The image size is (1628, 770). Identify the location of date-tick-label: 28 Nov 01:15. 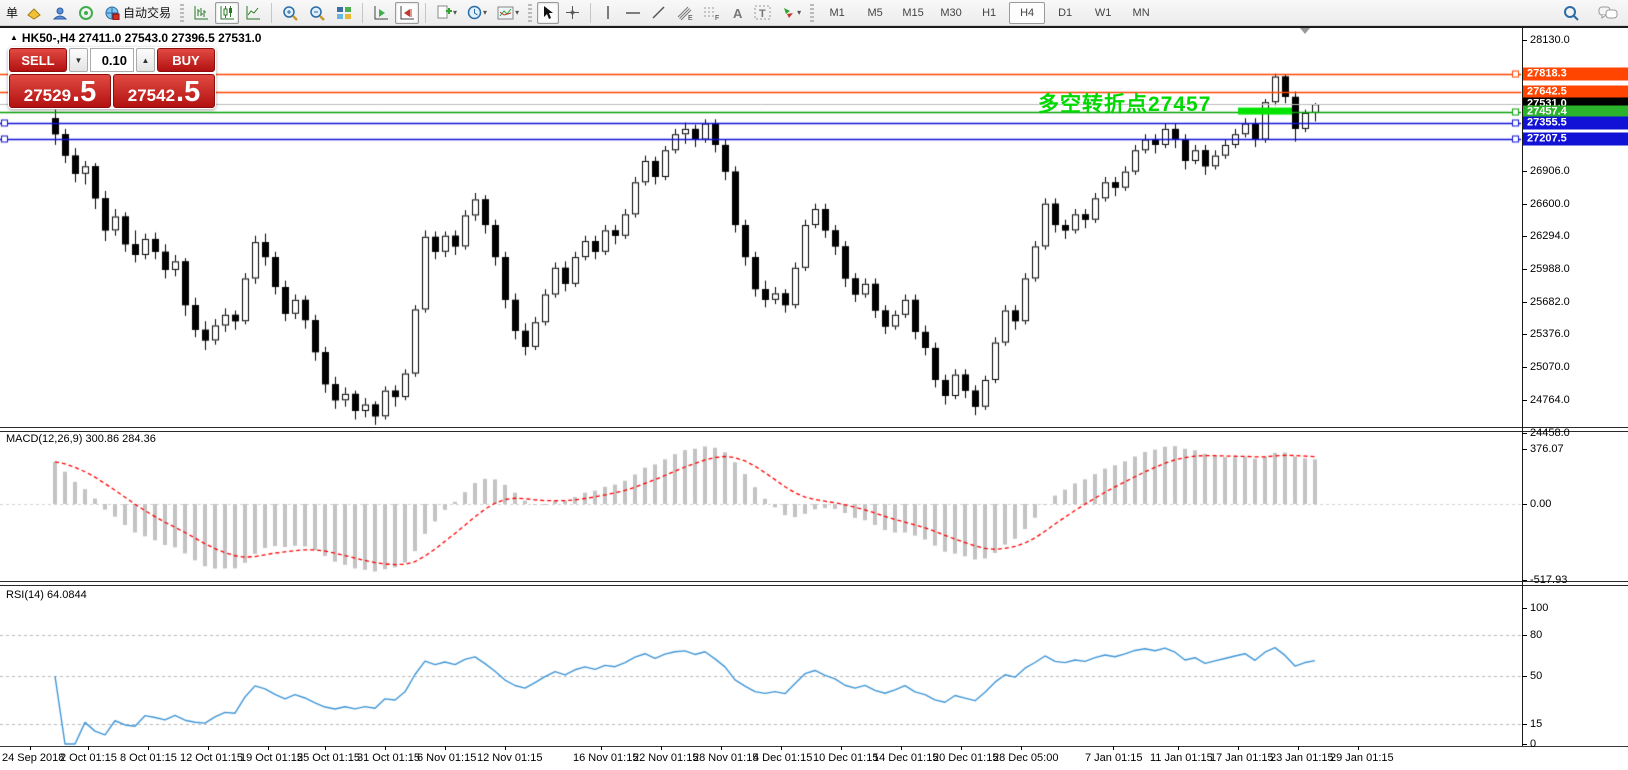
(726, 758).